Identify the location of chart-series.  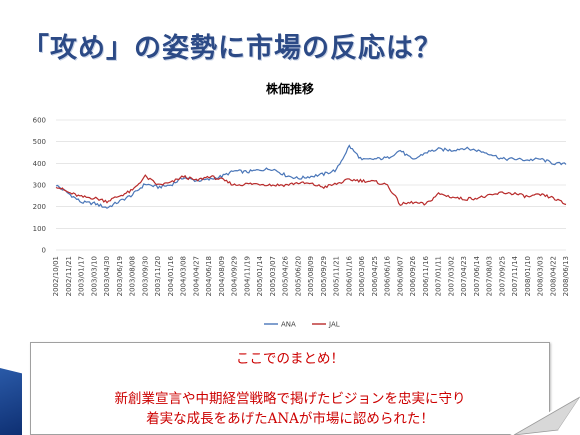
(311, 176).